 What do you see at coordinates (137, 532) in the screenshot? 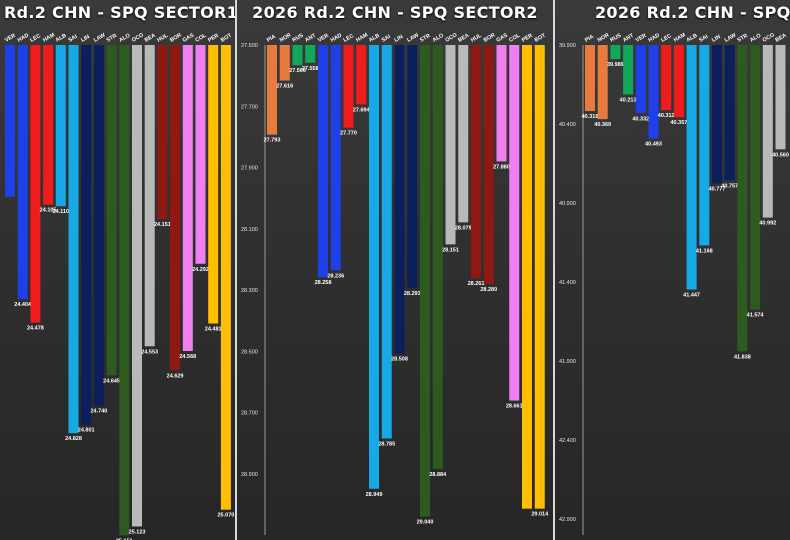
I see `data-label: 25.123` at bounding box center [137, 532].